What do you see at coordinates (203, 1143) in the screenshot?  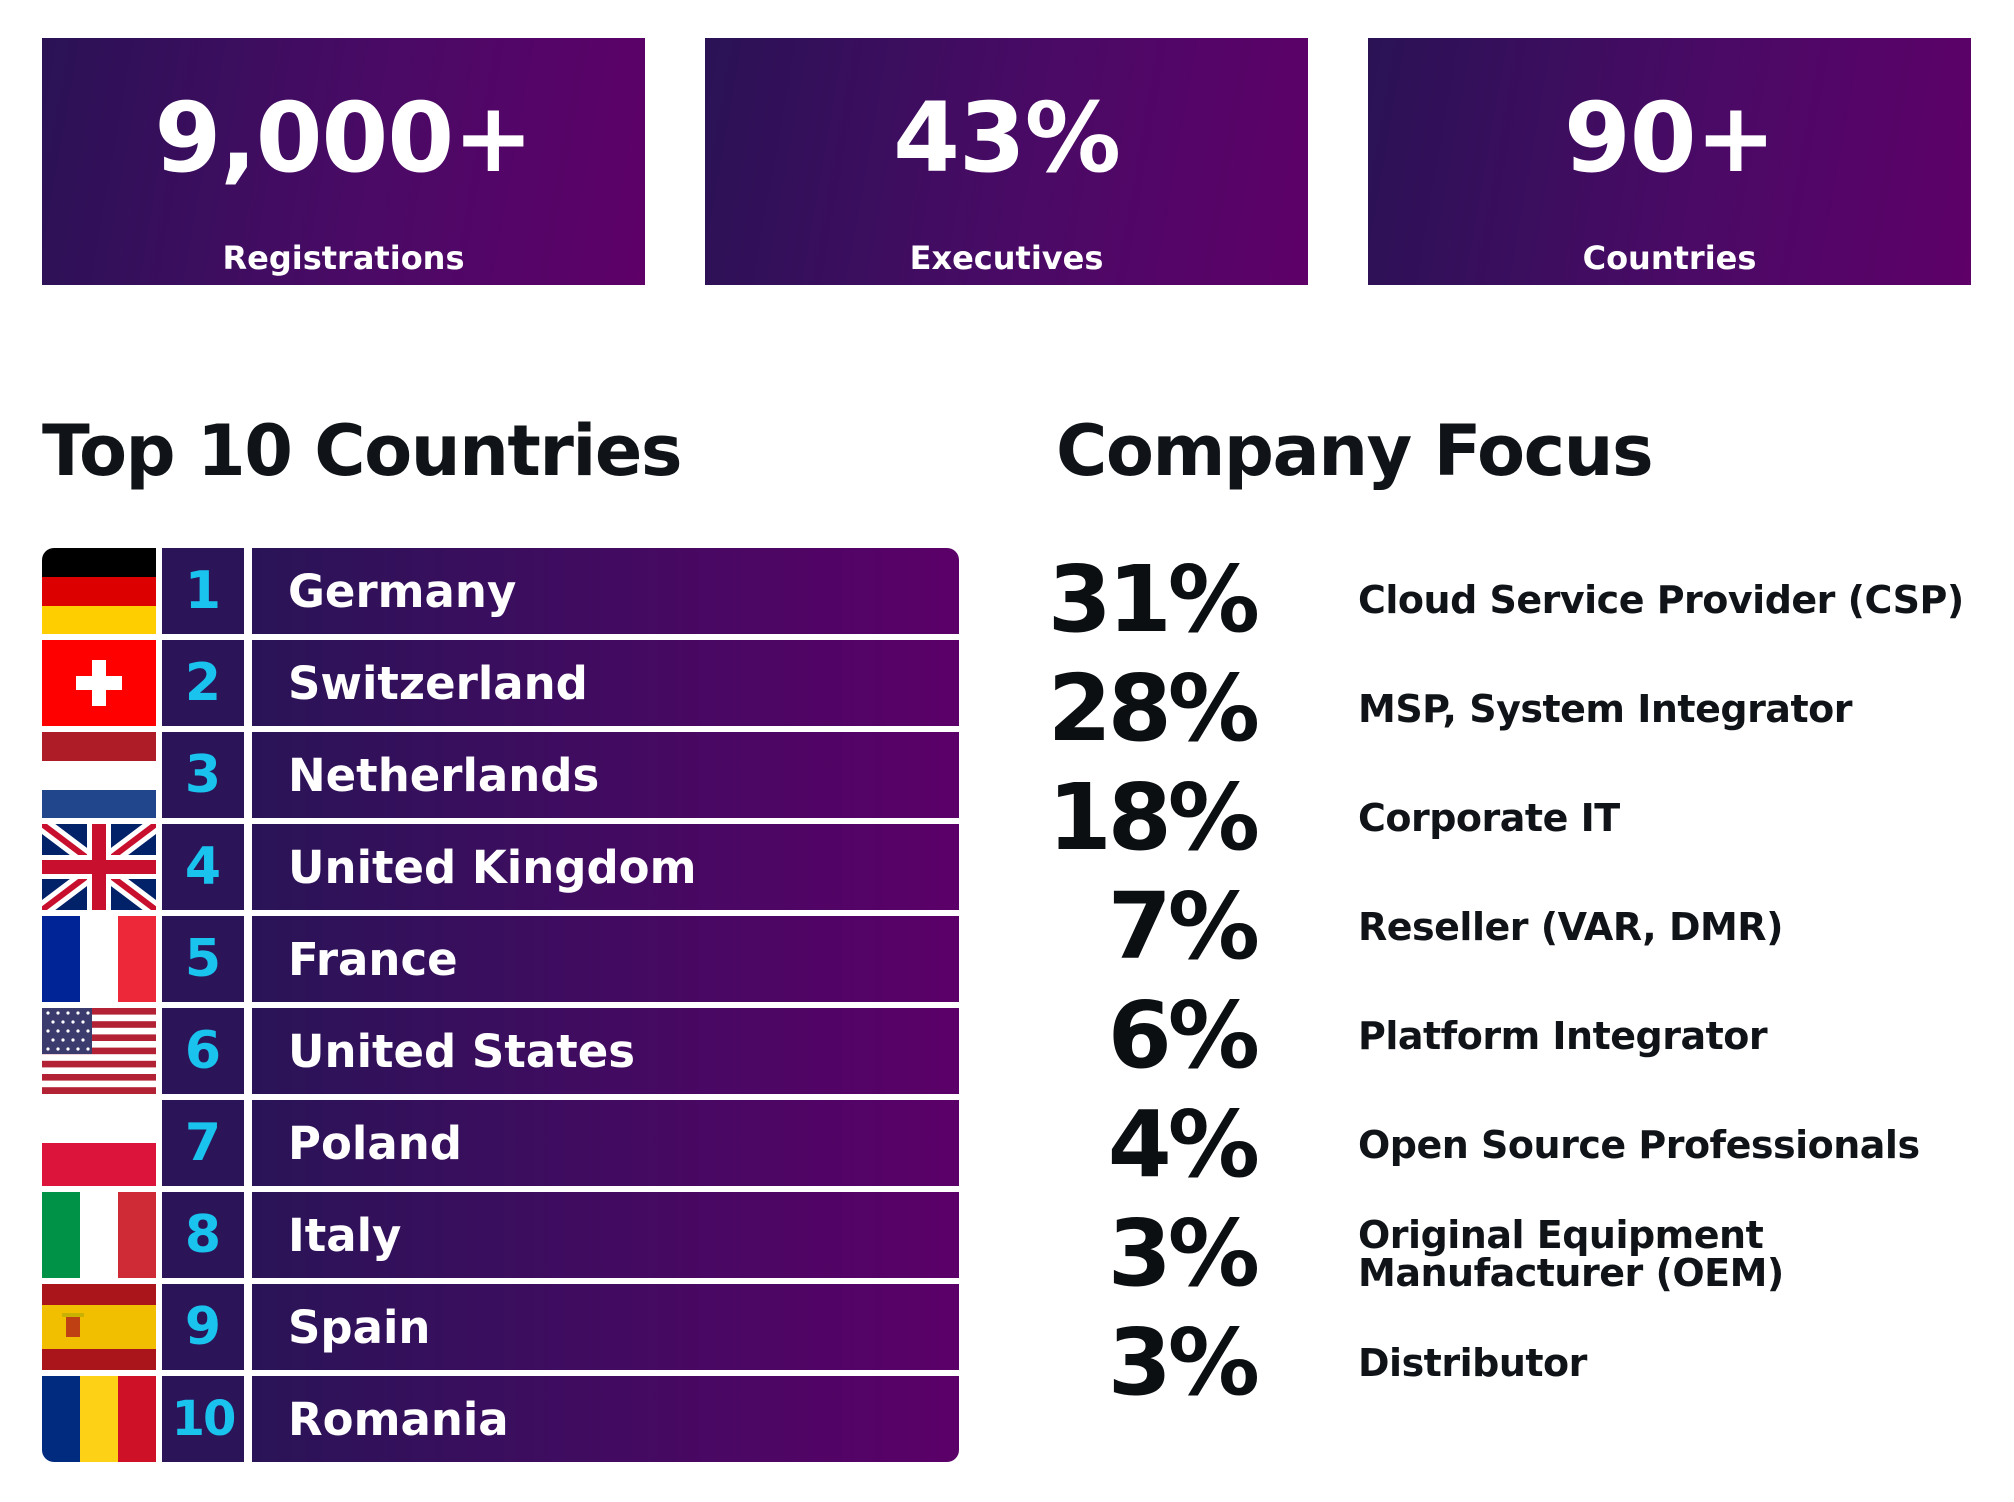 I see `country-rank: 7` at bounding box center [203, 1143].